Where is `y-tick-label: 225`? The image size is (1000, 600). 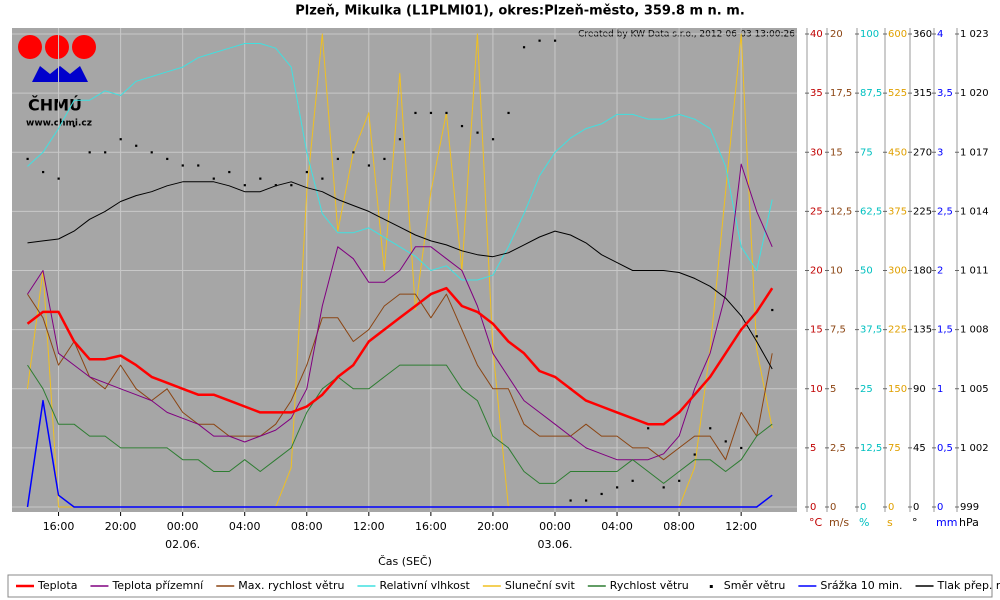 y-tick-label: 225 is located at coordinates (922, 211).